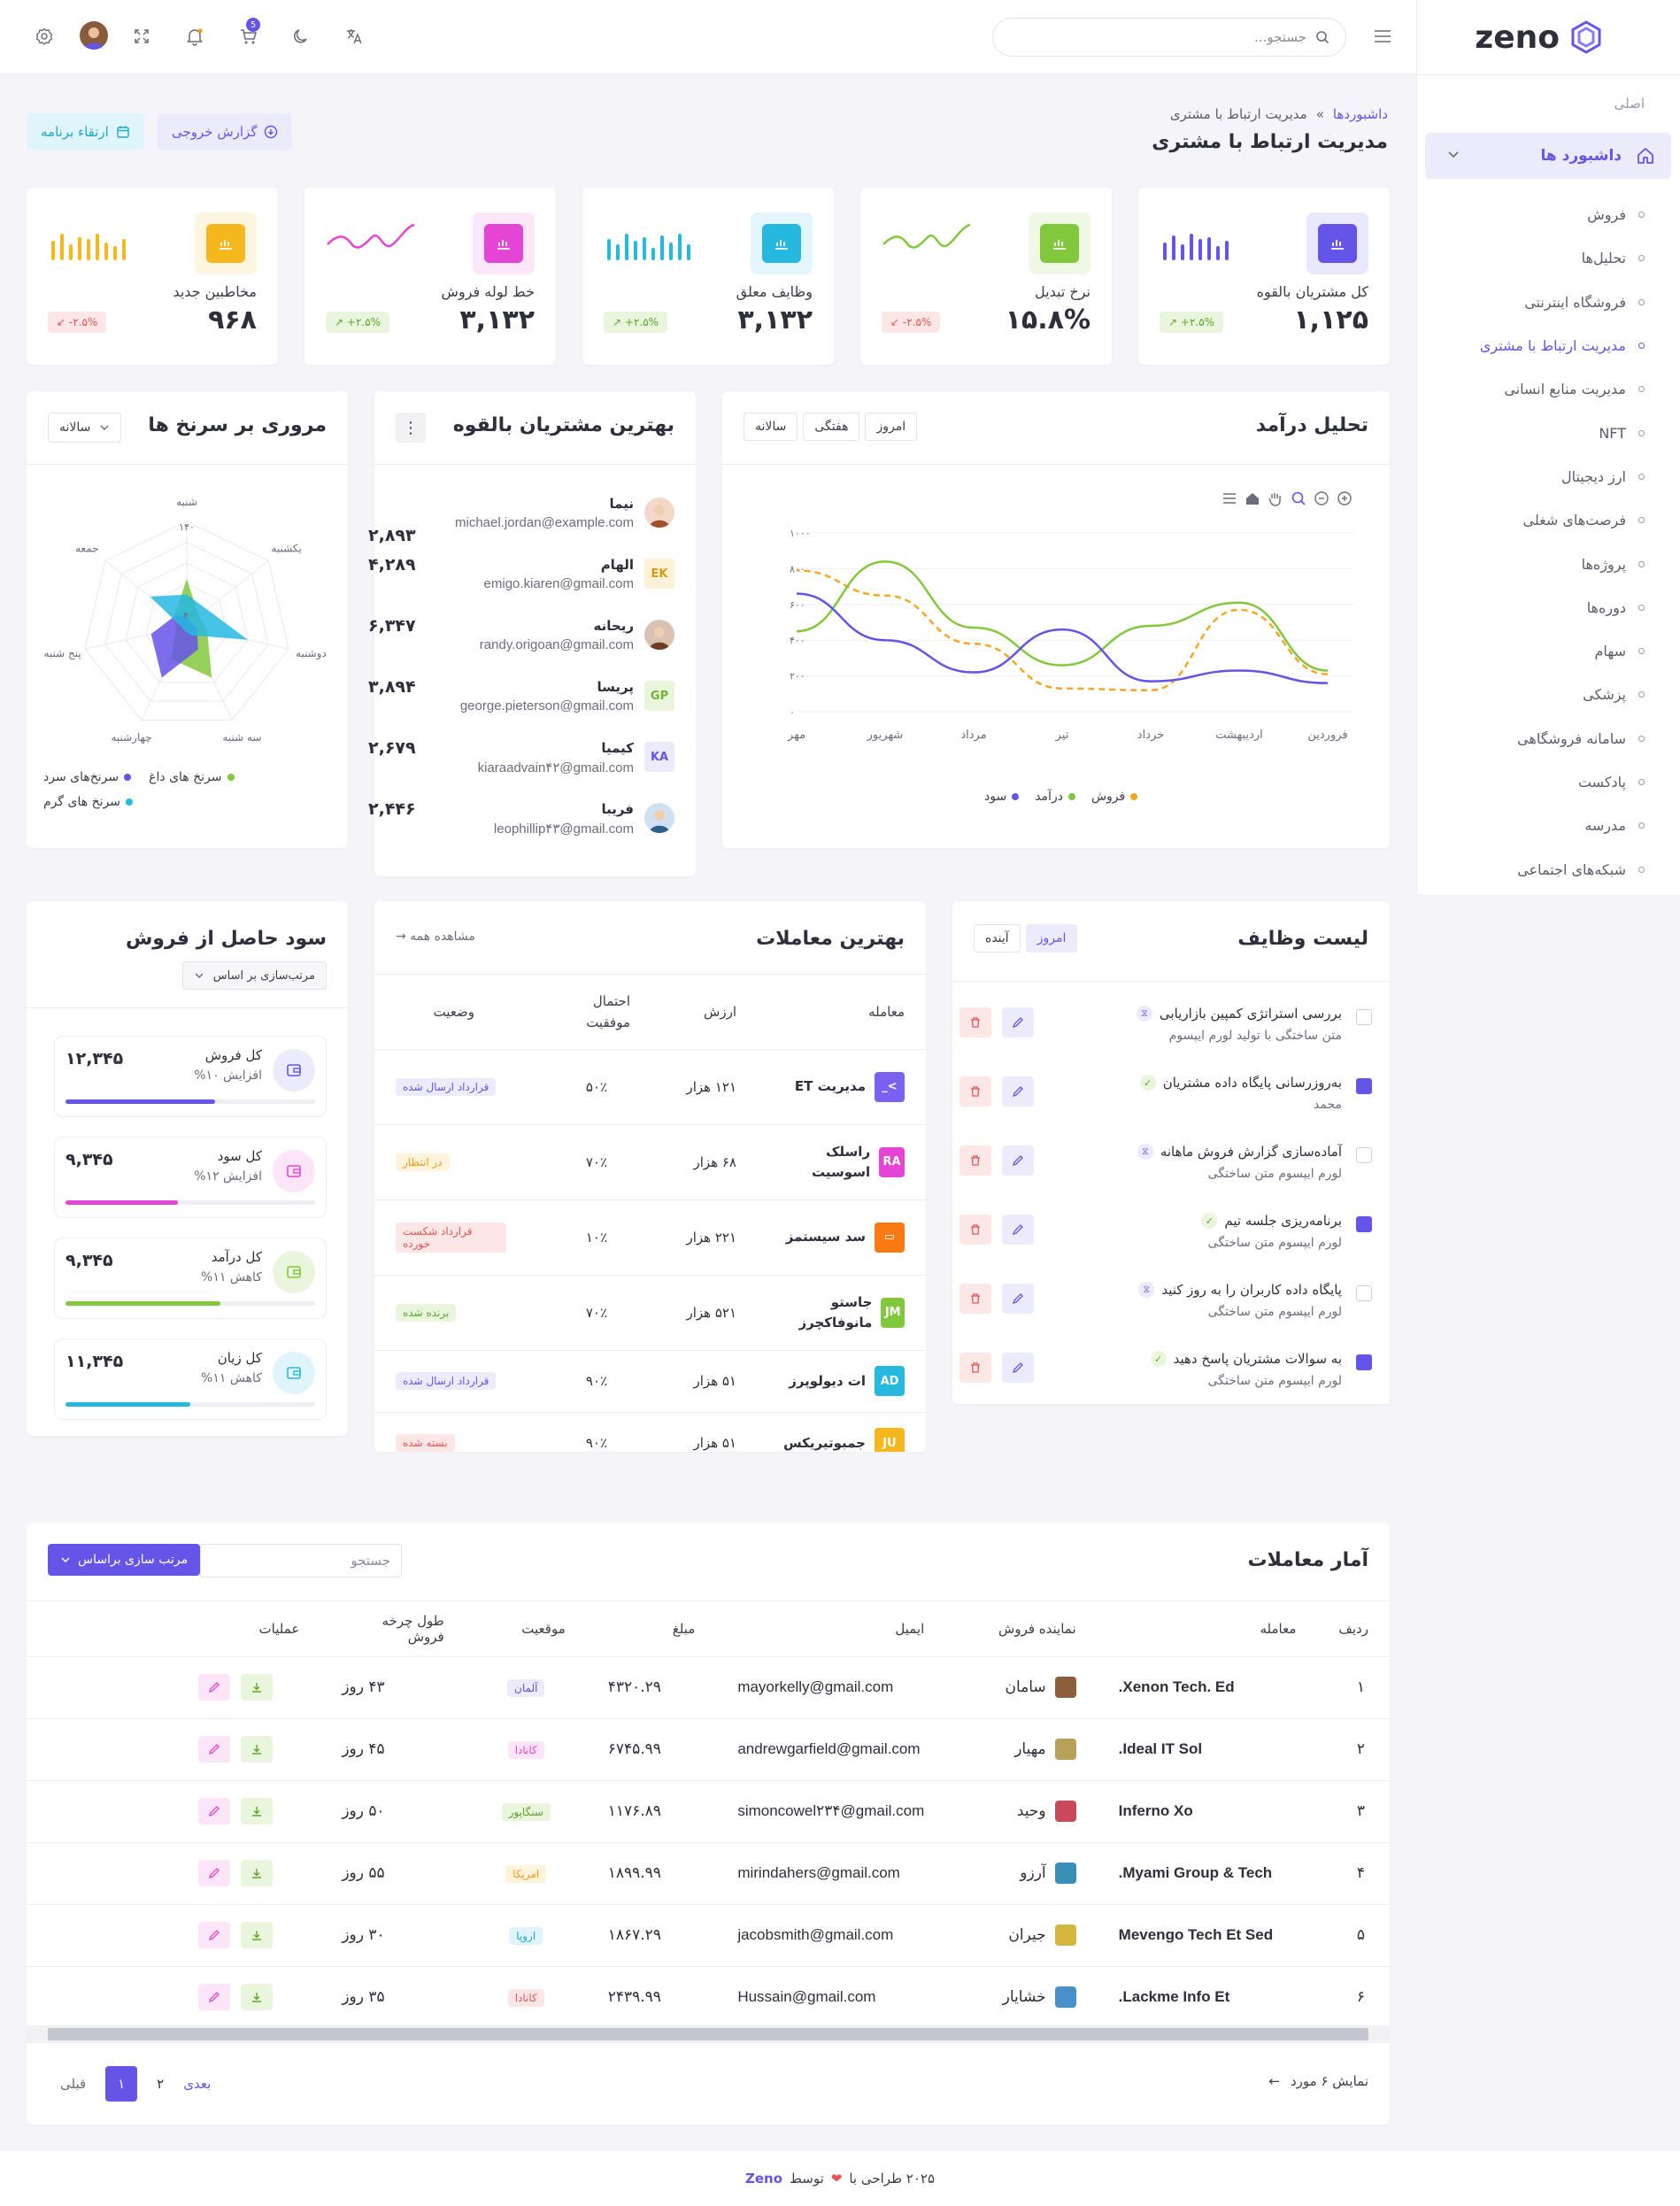 The width and height of the screenshot is (1680, 2206). What do you see at coordinates (1360, 114) in the screenshot?
I see `breadcrumb-home: داشبوردها` at bounding box center [1360, 114].